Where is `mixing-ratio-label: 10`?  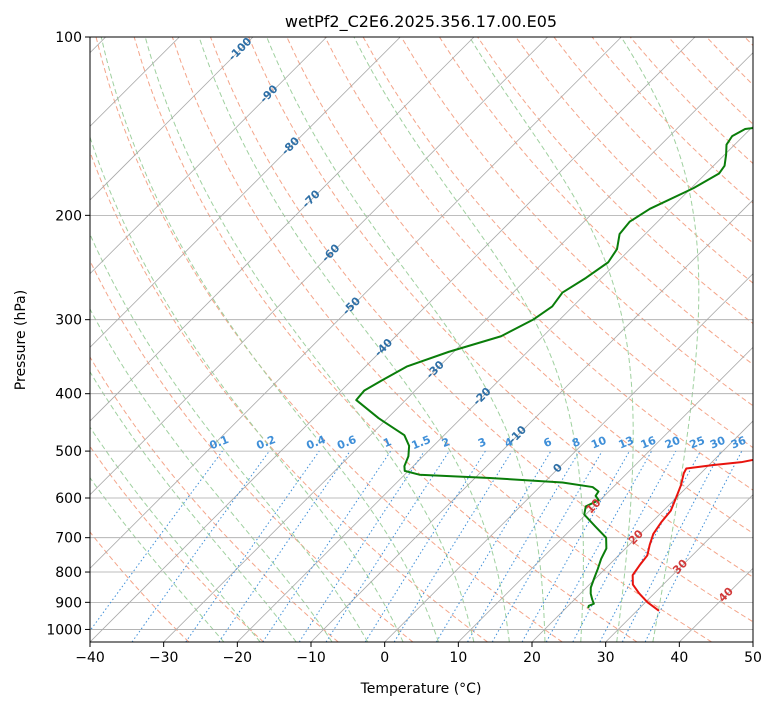 mixing-ratio-label: 10 is located at coordinates (598, 443).